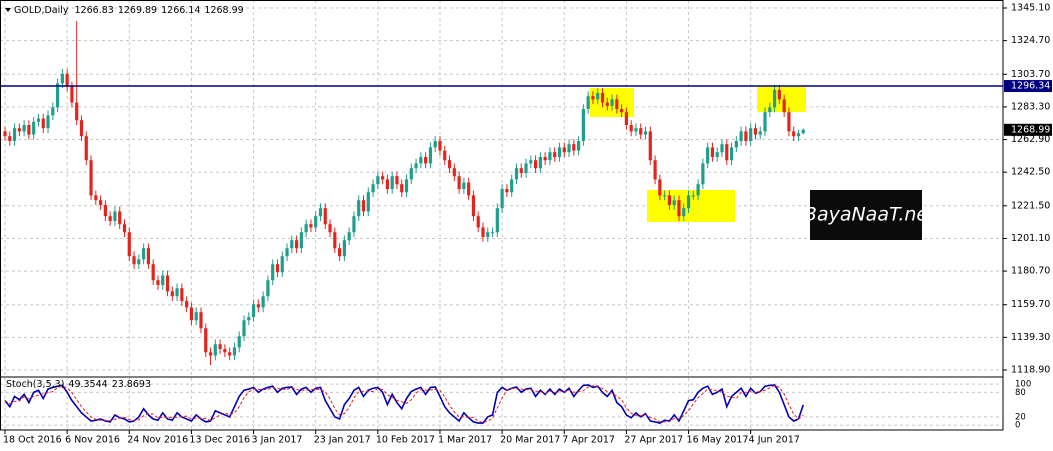 This screenshot has height=451, width=1053. I want to click on y-tick-label: 80, so click(1020, 393).